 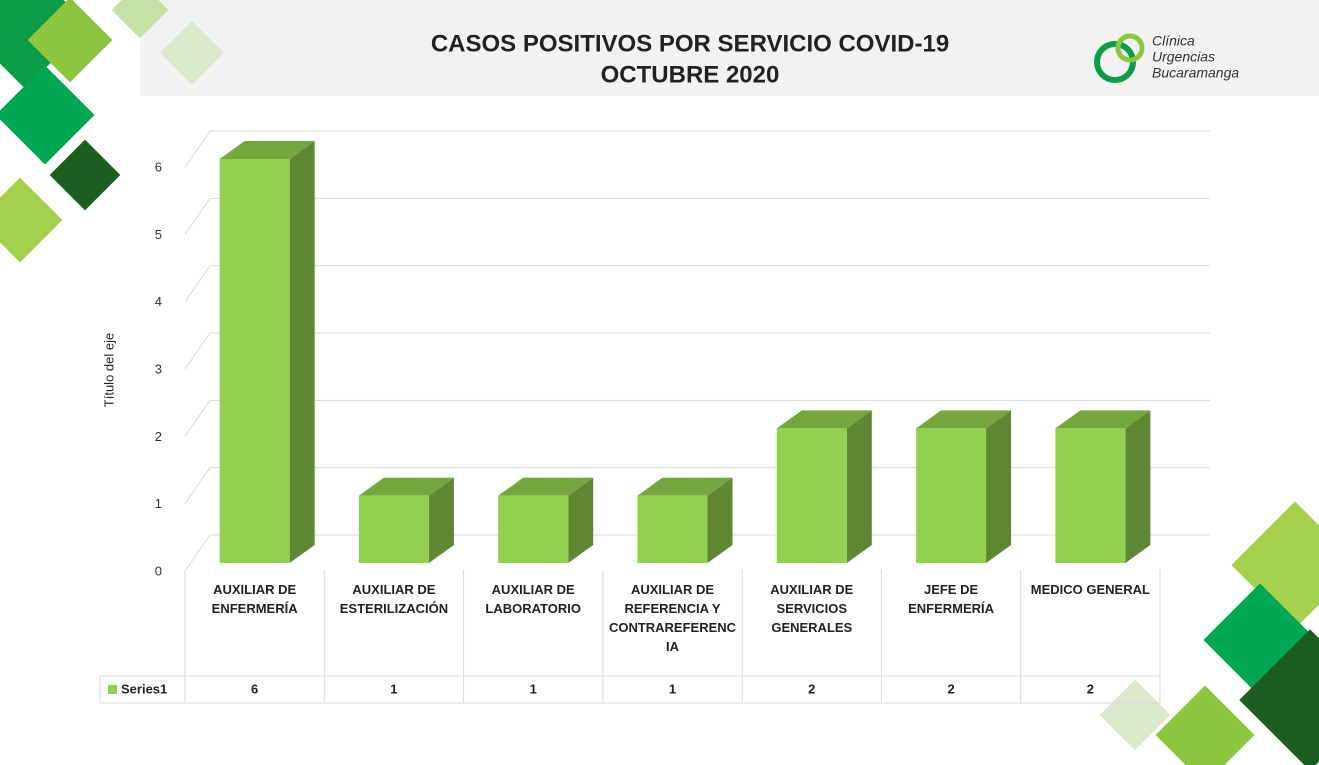 What do you see at coordinates (1173, 41) in the screenshot?
I see `logo-text: Clínica` at bounding box center [1173, 41].